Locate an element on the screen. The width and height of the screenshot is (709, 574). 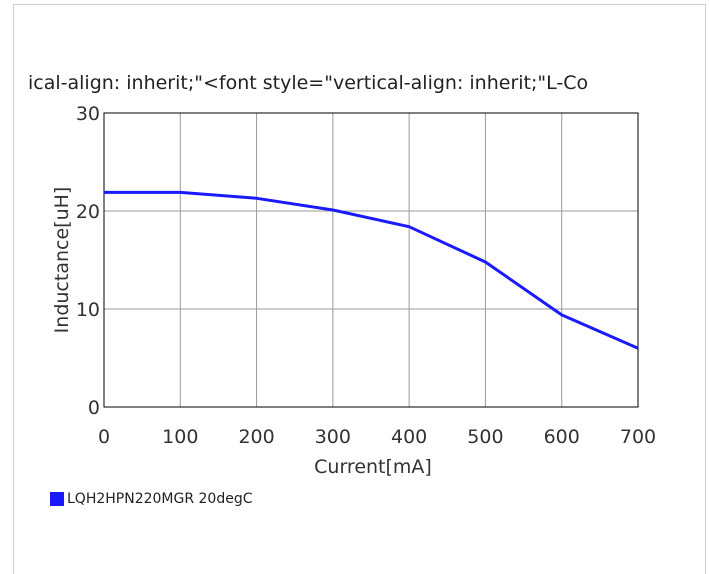
legend: LQH2HPN220MGR 20degC is located at coordinates (151, 499).